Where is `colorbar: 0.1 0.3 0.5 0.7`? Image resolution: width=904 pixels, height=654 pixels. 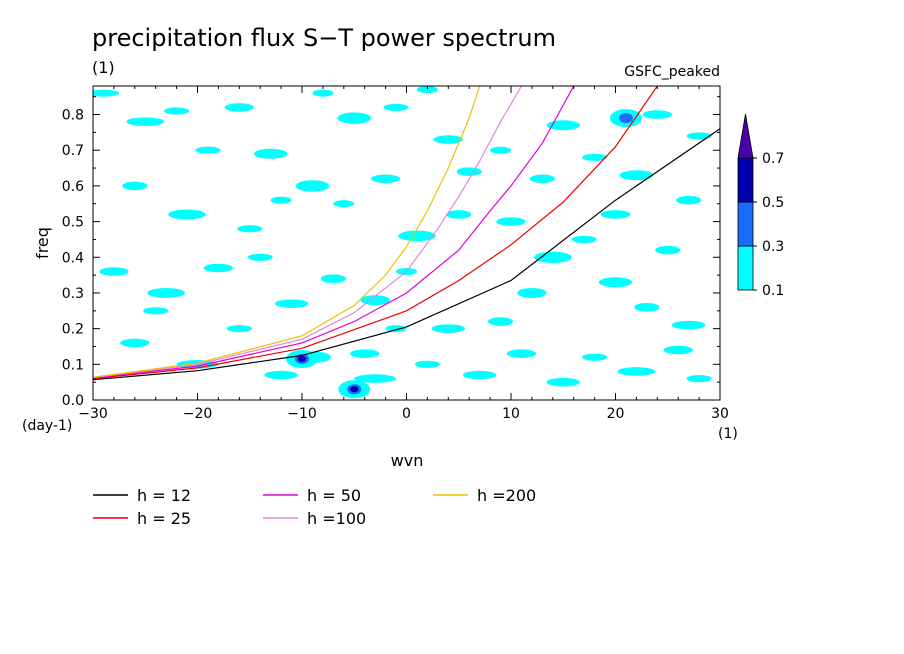
colorbar: 0.1 0.3 0.5 0.7 is located at coordinates (760, 206).